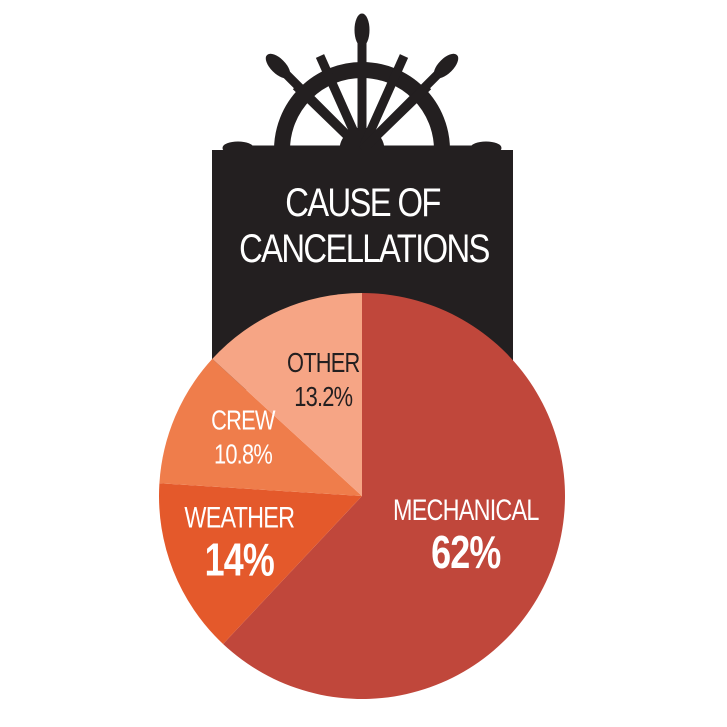 The image size is (727, 727). Describe the element at coordinates (364, 226) in the screenshot. I see `chart-title: CAUSE OF CANCELLATIONS` at that location.